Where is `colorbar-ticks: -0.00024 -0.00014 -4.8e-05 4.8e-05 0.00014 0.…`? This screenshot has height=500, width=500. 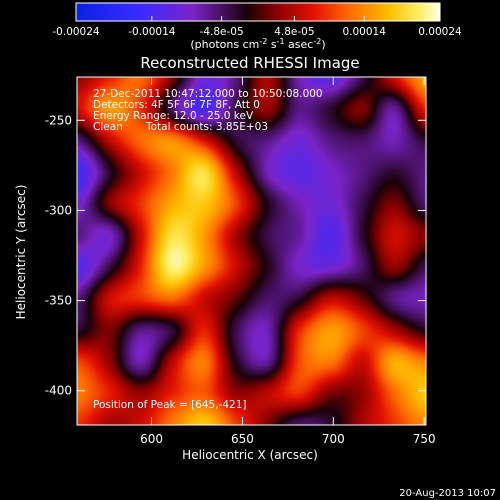 colorbar-ticks: -0.00024 -0.00014 -4.8e-05 4.8e-05 0.00014 0.… is located at coordinates (257, 27).